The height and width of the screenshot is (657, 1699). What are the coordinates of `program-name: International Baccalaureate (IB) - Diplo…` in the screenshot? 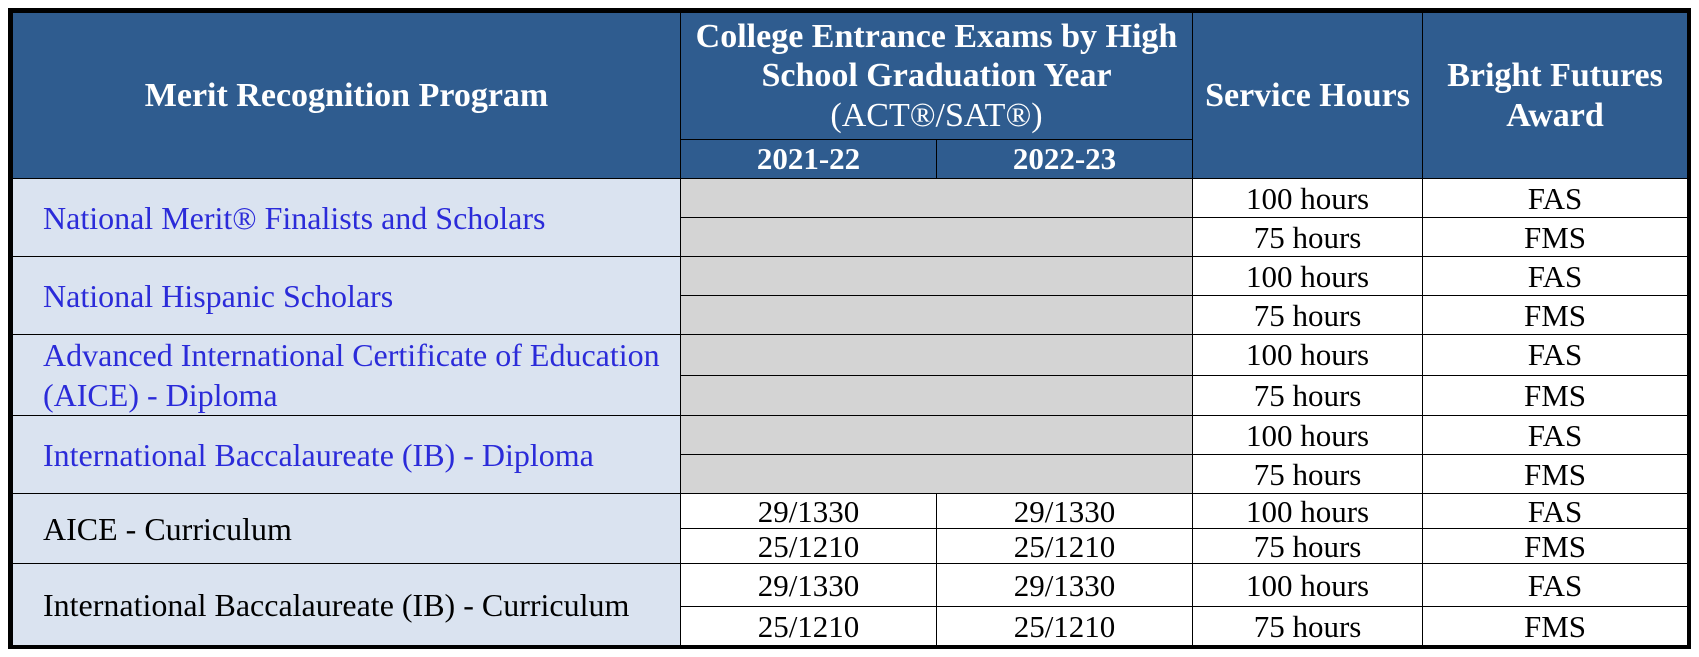 It's located at (346, 454).